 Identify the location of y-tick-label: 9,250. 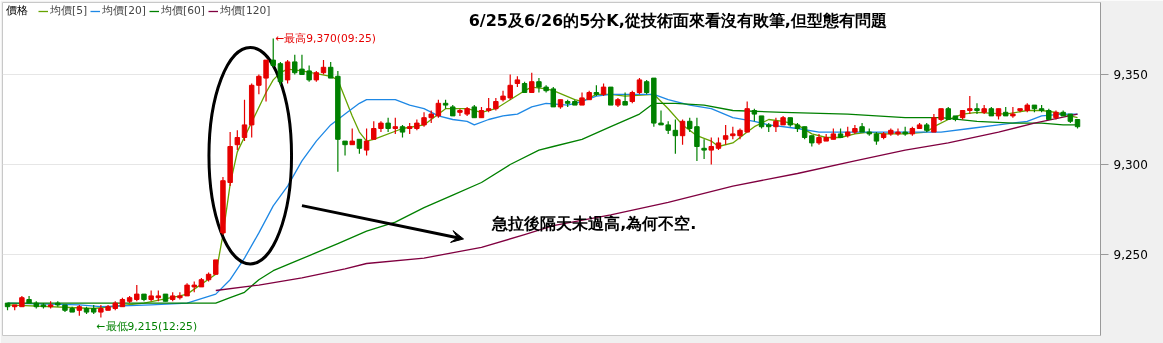
(1130, 255).